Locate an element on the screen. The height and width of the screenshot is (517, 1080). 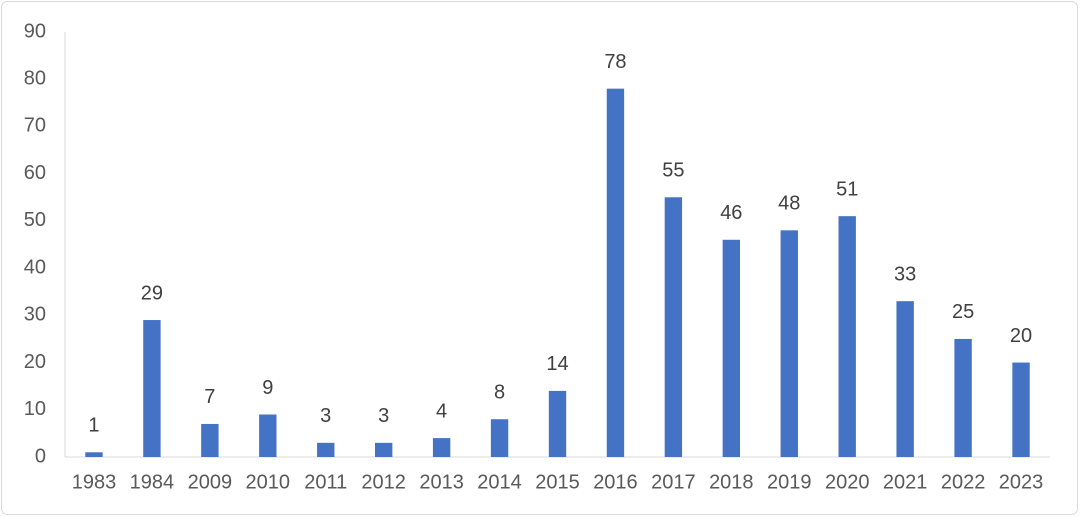
x-tick-label: 2021 is located at coordinates (905, 482).